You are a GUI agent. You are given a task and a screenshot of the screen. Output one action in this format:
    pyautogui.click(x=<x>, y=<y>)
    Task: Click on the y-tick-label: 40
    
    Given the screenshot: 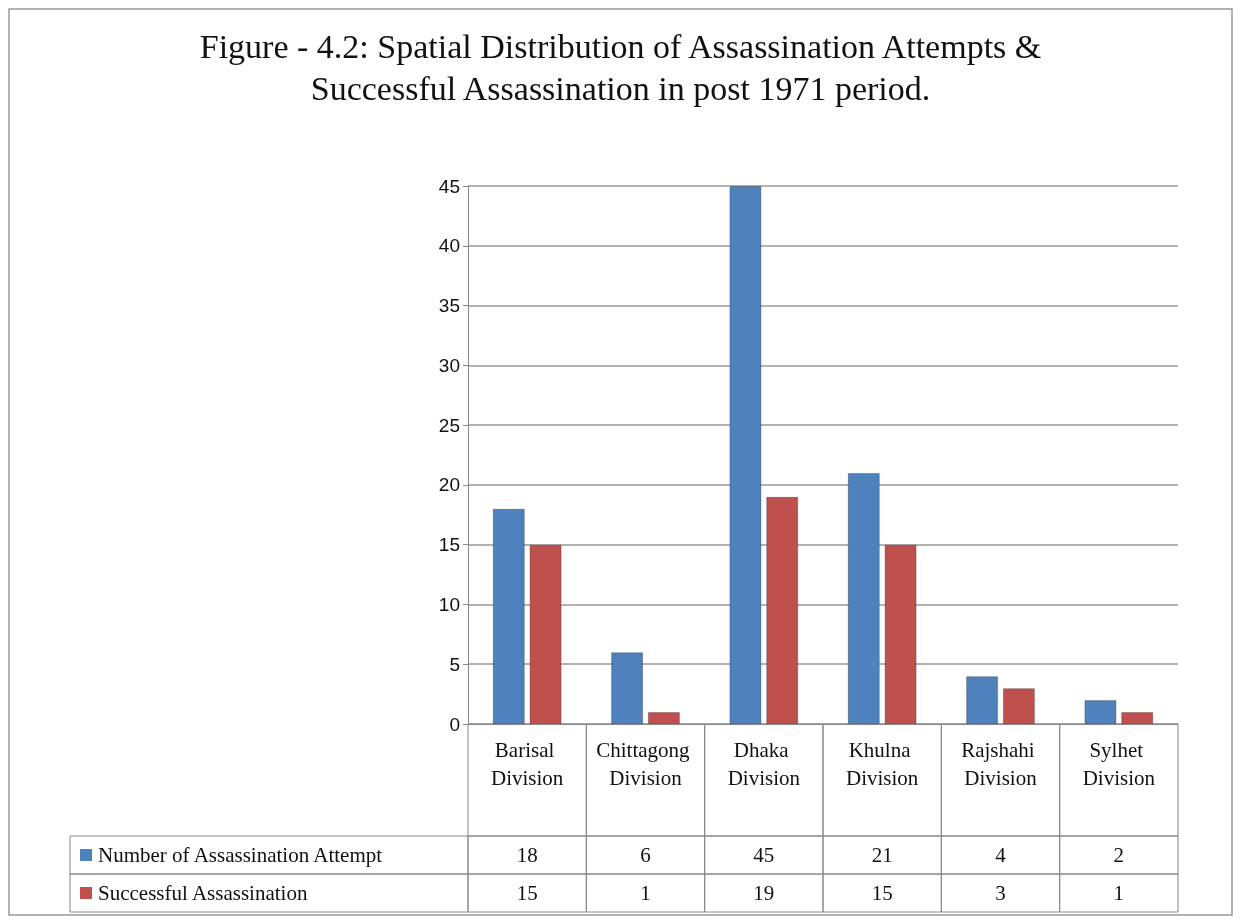 What is the action you would take?
    pyautogui.click(x=449, y=246)
    